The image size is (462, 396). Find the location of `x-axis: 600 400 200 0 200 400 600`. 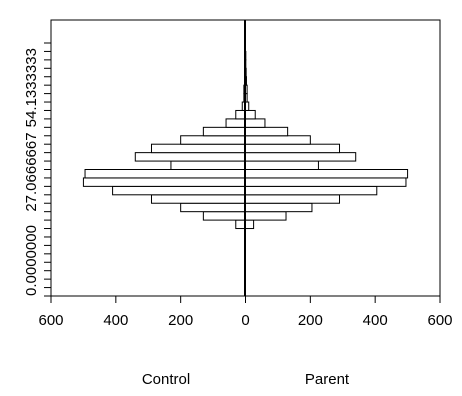

x-axis: 600 400 200 0 200 400 600 is located at coordinates (245, 312).